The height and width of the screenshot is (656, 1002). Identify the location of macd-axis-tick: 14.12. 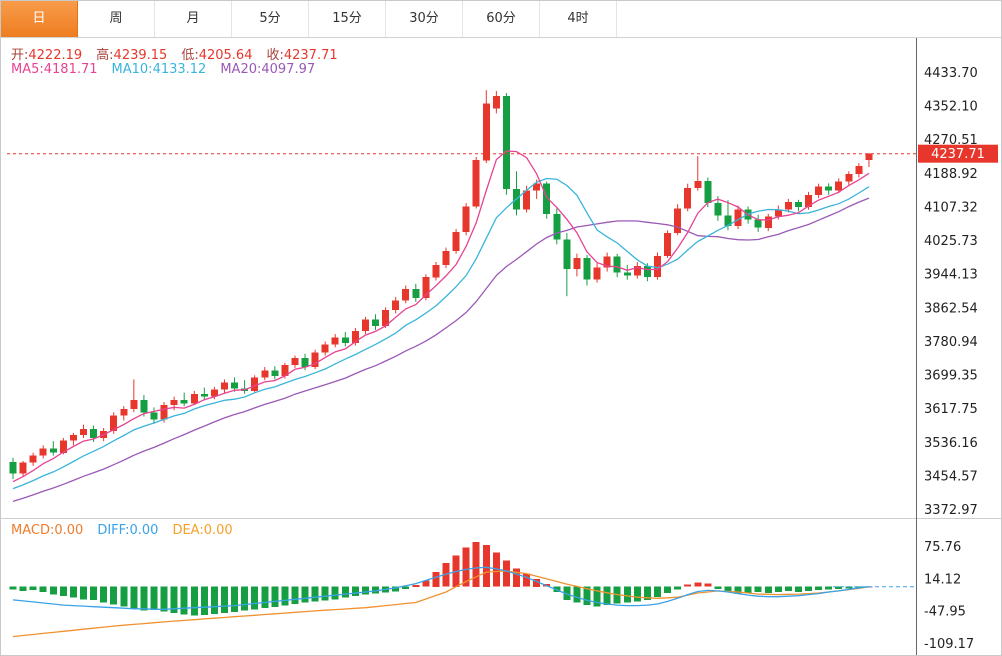
(942, 579).